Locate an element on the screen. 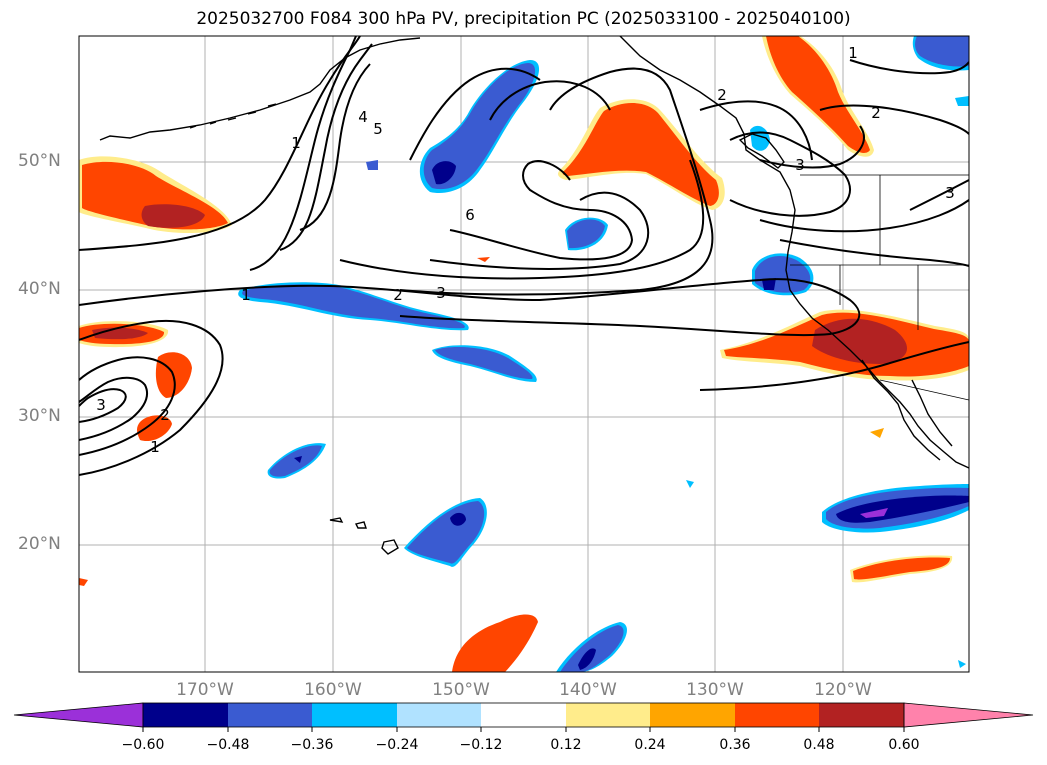 The height and width of the screenshot is (765, 1047). colorbar-extend-under is located at coordinates (78, 715).